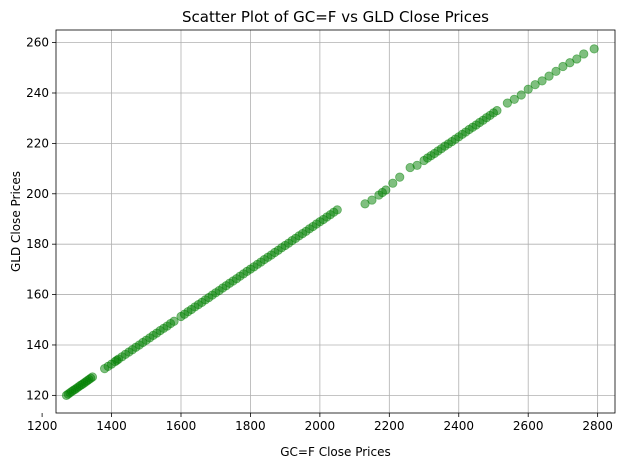 This screenshot has width=630, height=470. Describe the element at coordinates (42, 426) in the screenshot. I see `x-tick-label: 1200` at that location.